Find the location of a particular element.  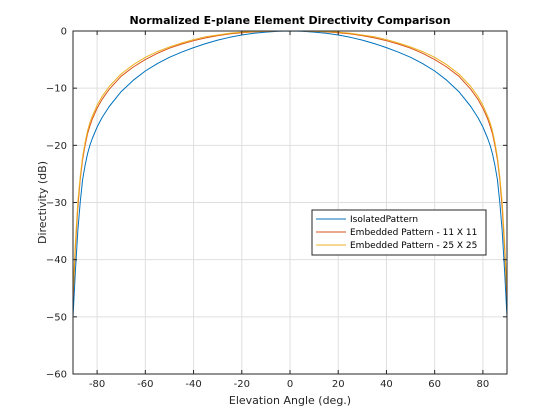

x-tick-label: 80 is located at coordinates (483, 384).